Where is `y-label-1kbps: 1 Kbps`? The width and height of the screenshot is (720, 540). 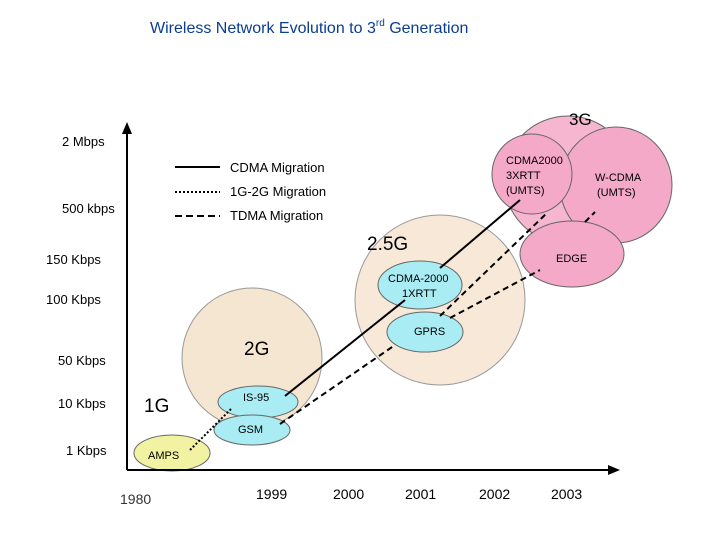
y-label-1kbps: 1 Kbps is located at coordinates (86, 450).